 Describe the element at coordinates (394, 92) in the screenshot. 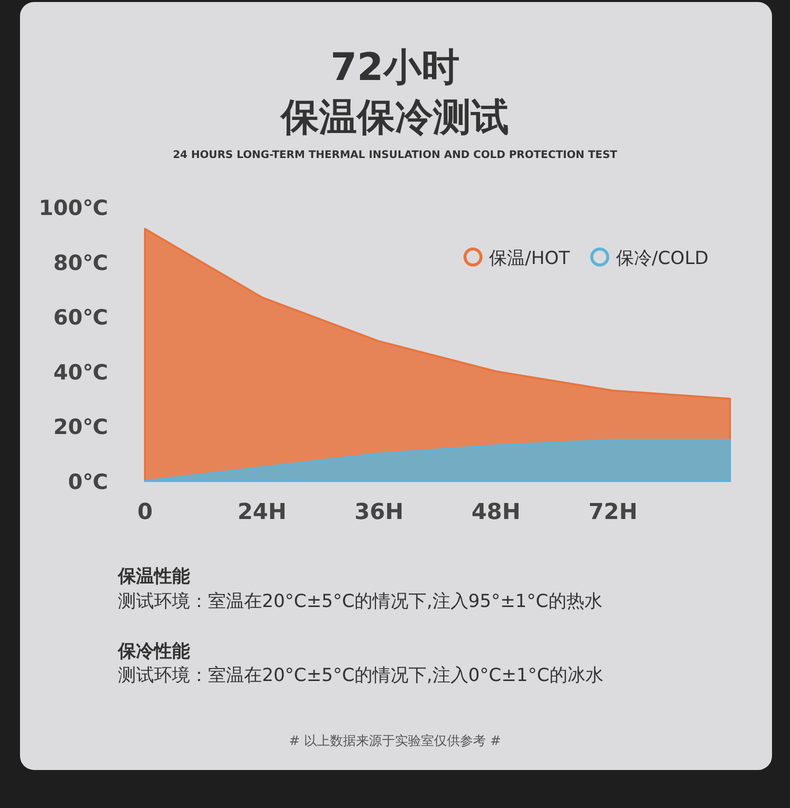

I see `chart-title: 72小时保温保冷测试` at that location.